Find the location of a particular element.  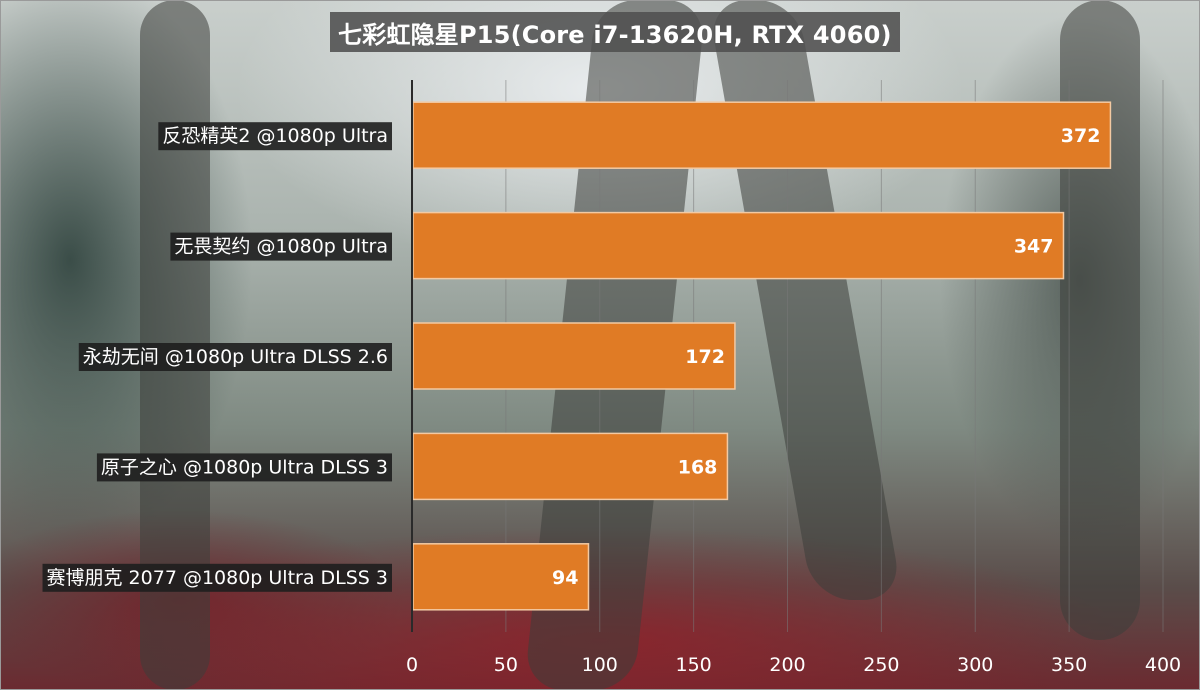

x-tick-label: 150 is located at coordinates (693, 665).